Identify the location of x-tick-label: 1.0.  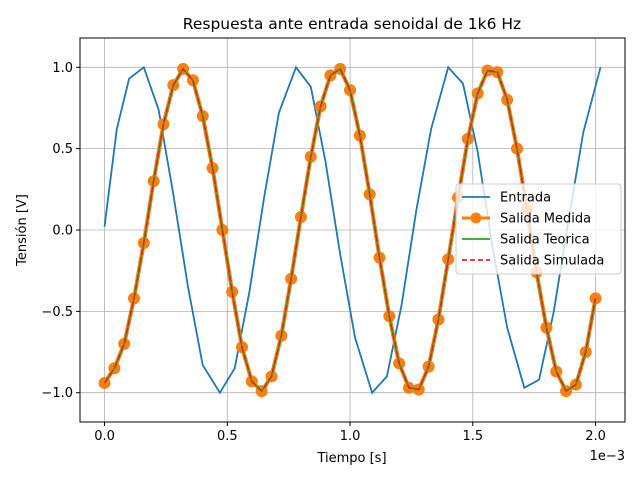
(350, 436).